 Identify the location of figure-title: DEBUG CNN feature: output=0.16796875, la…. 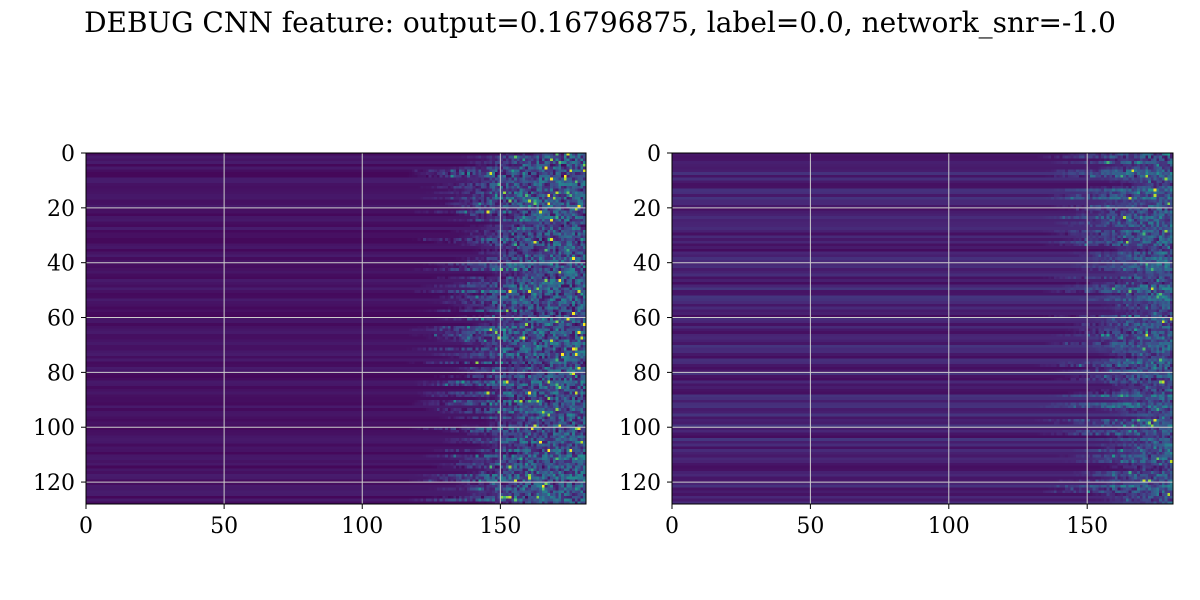
(600, 22).